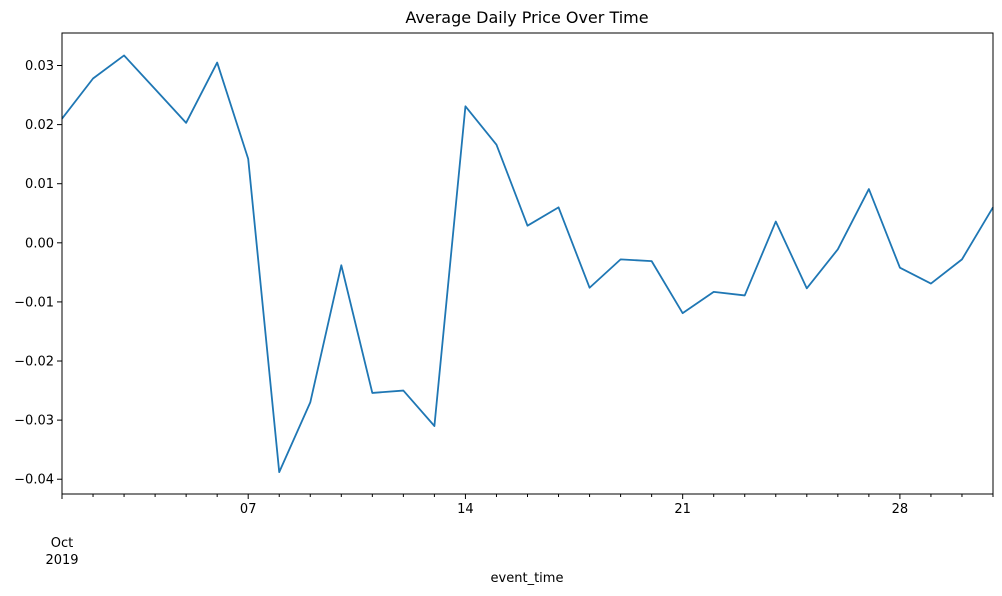  I want to click on y-tick-label: 0.03, so click(39, 66).